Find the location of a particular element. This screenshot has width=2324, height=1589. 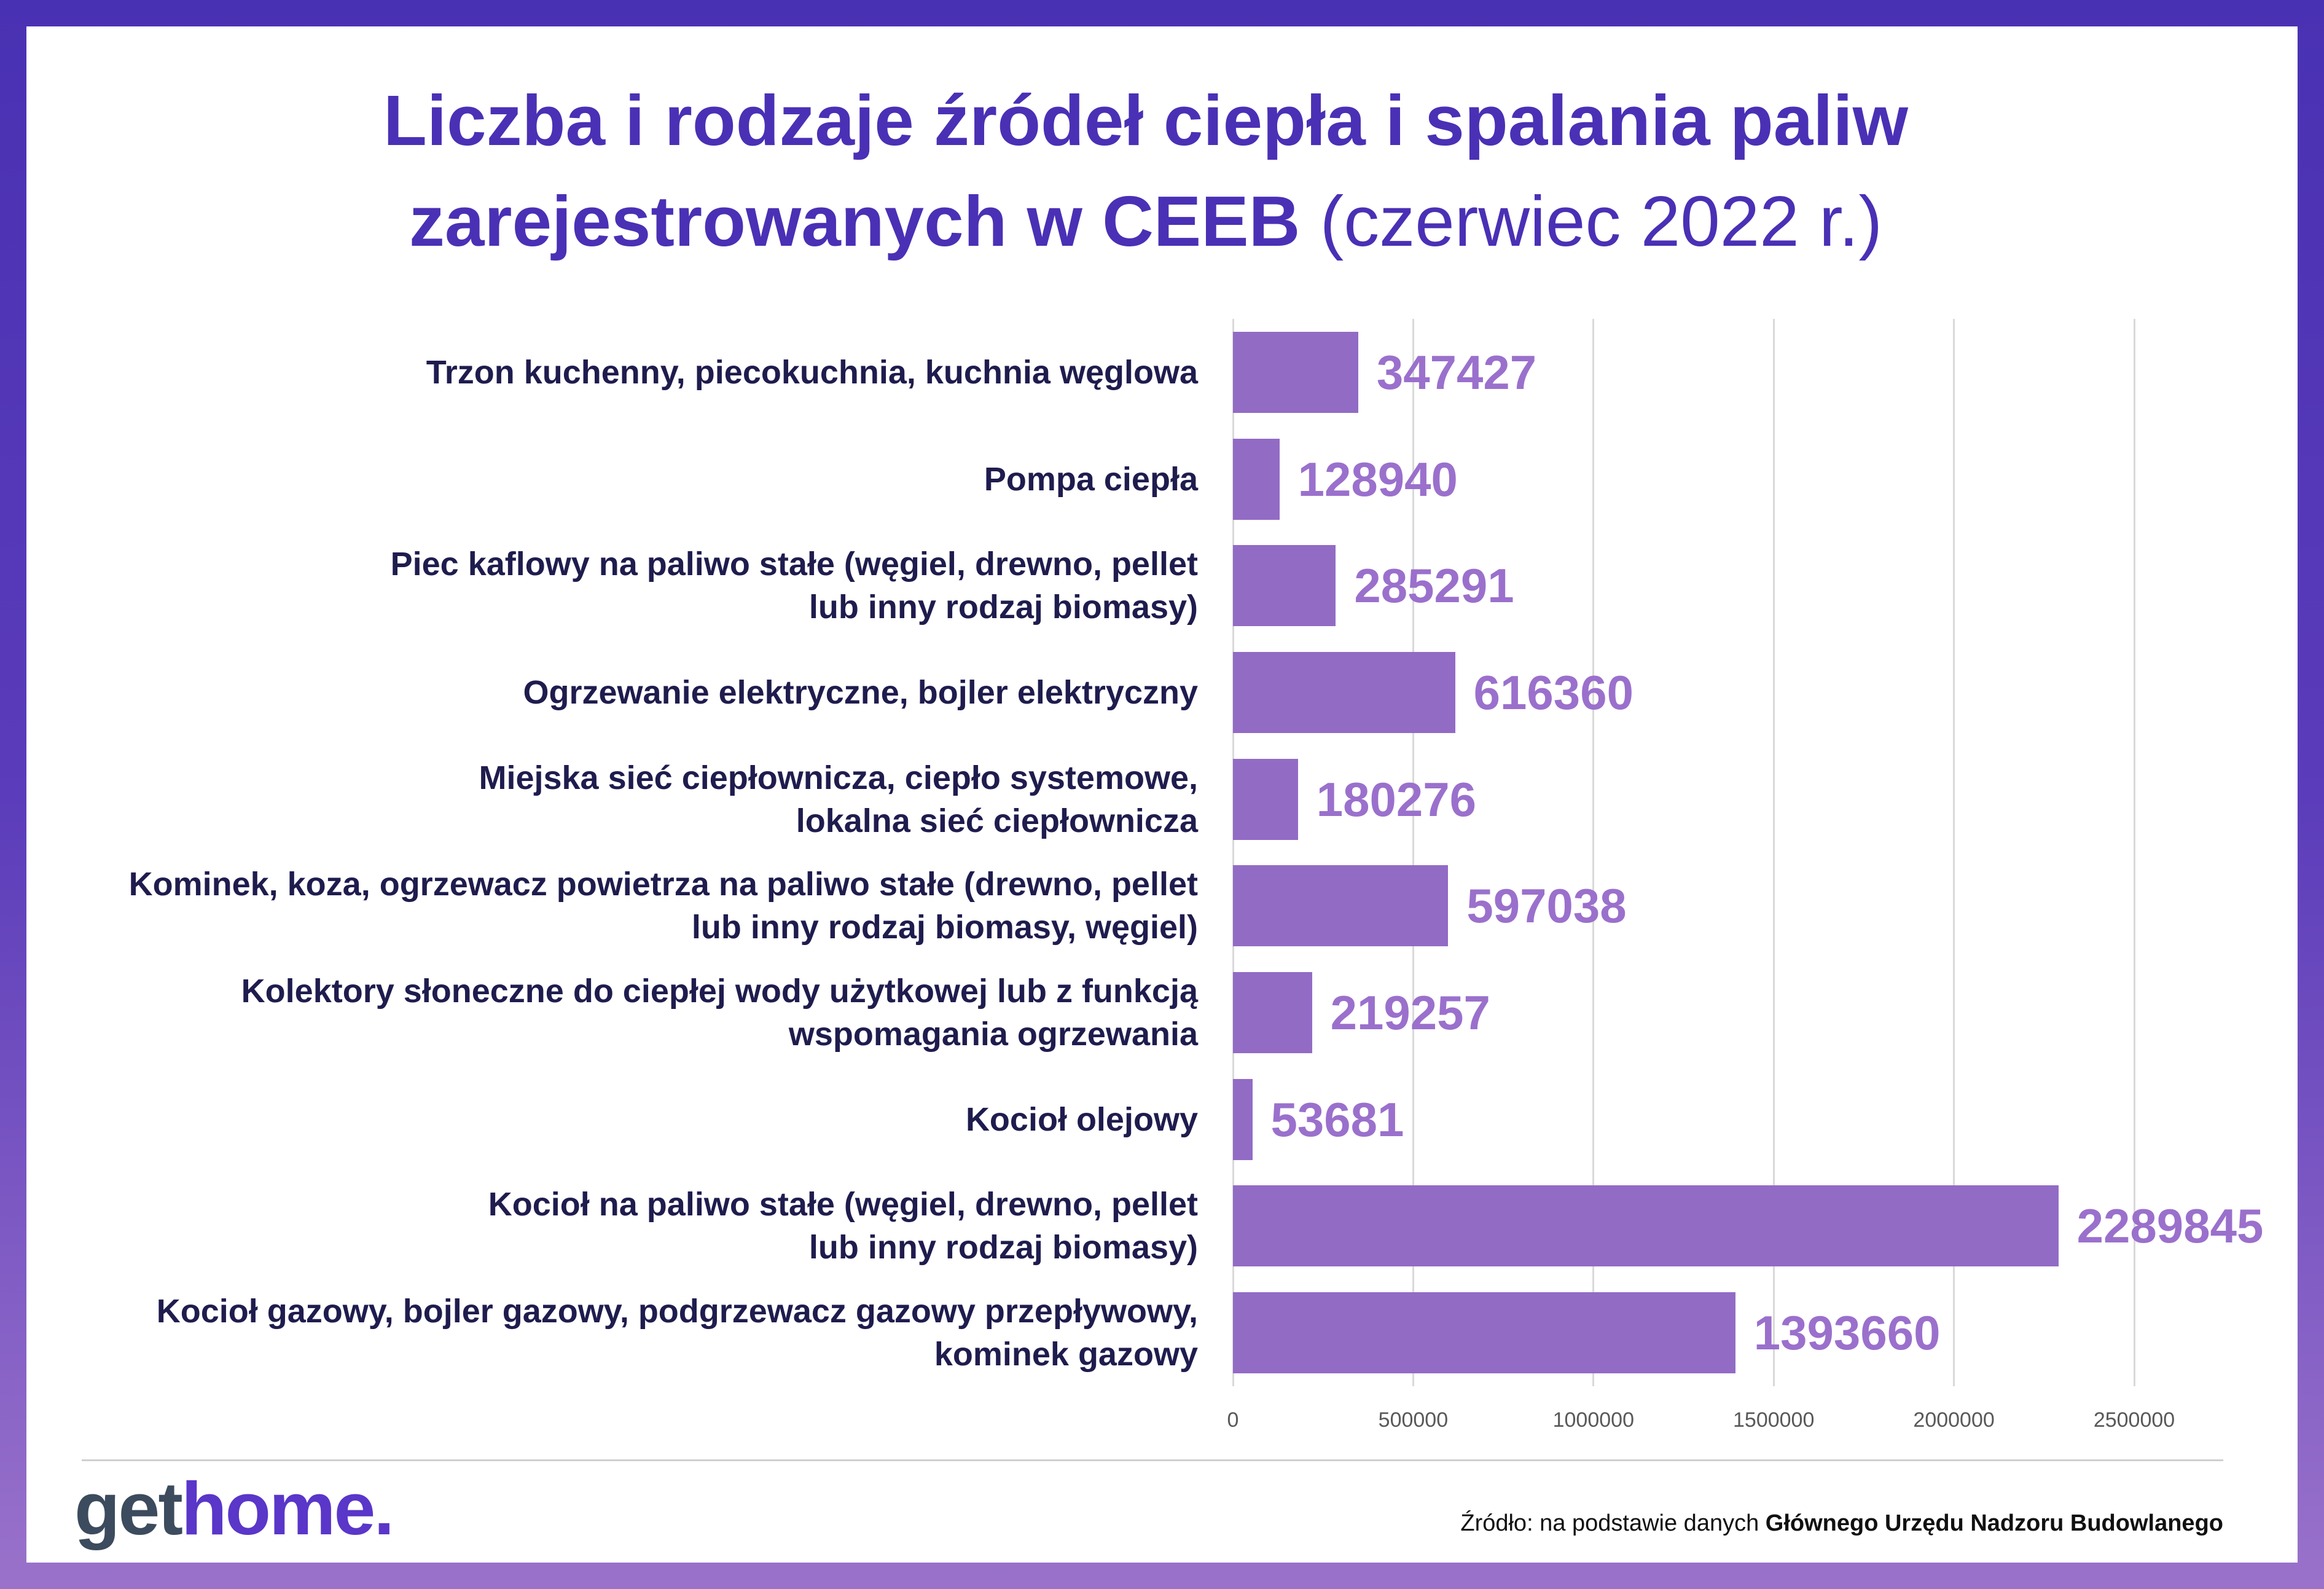

bar-value-label: 53681 is located at coordinates (1337, 1119).